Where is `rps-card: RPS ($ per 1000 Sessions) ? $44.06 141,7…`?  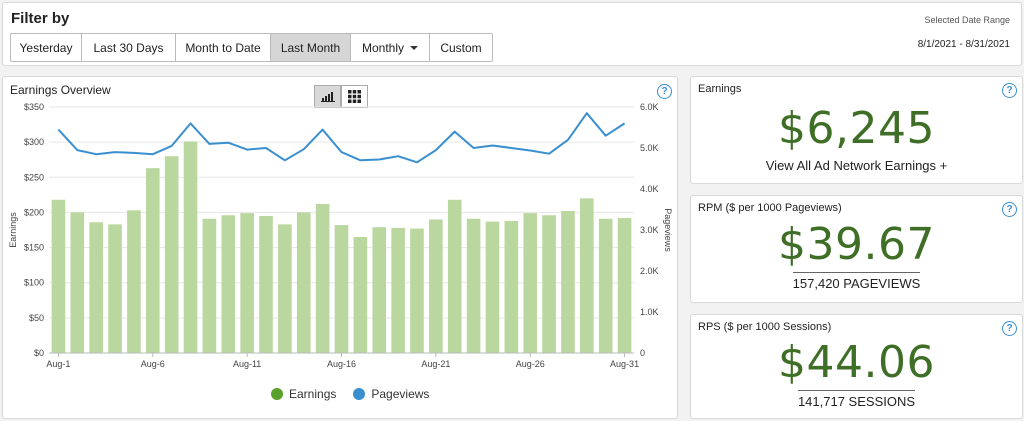 rps-card: RPS ($ per 1000 Sessions) ? $44.06 141,7… is located at coordinates (856, 366).